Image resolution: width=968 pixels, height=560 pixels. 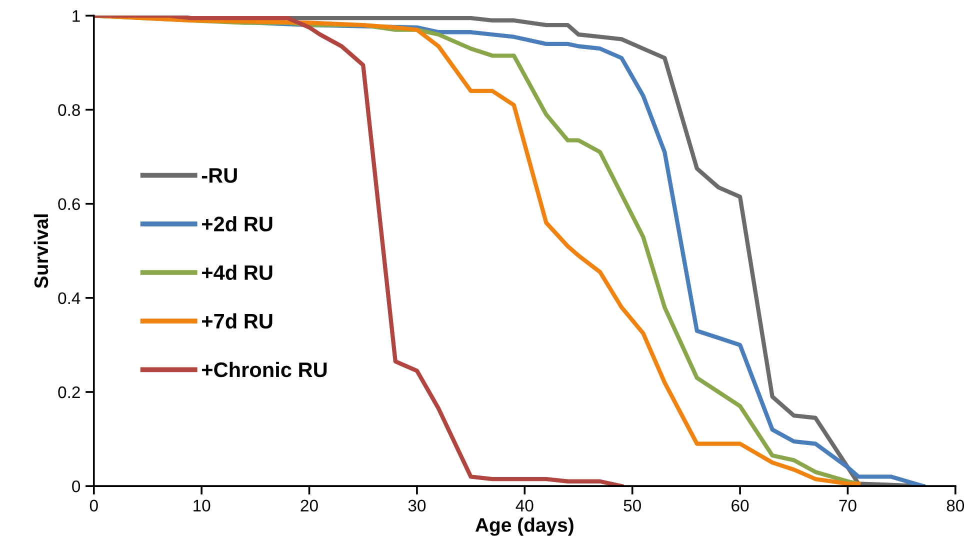 What do you see at coordinates (237, 321) in the screenshot?
I see `legend-label: +7d RU` at bounding box center [237, 321].